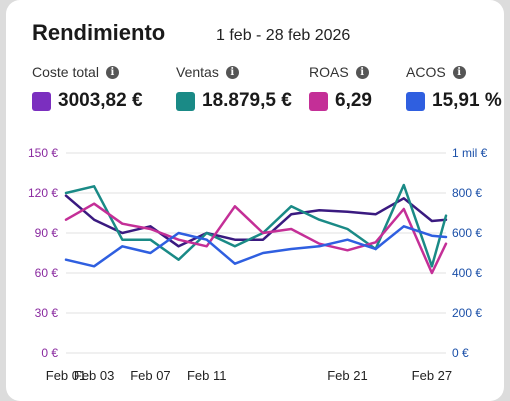  I want to click on y-right-tick-label: 600 €, so click(467, 233).